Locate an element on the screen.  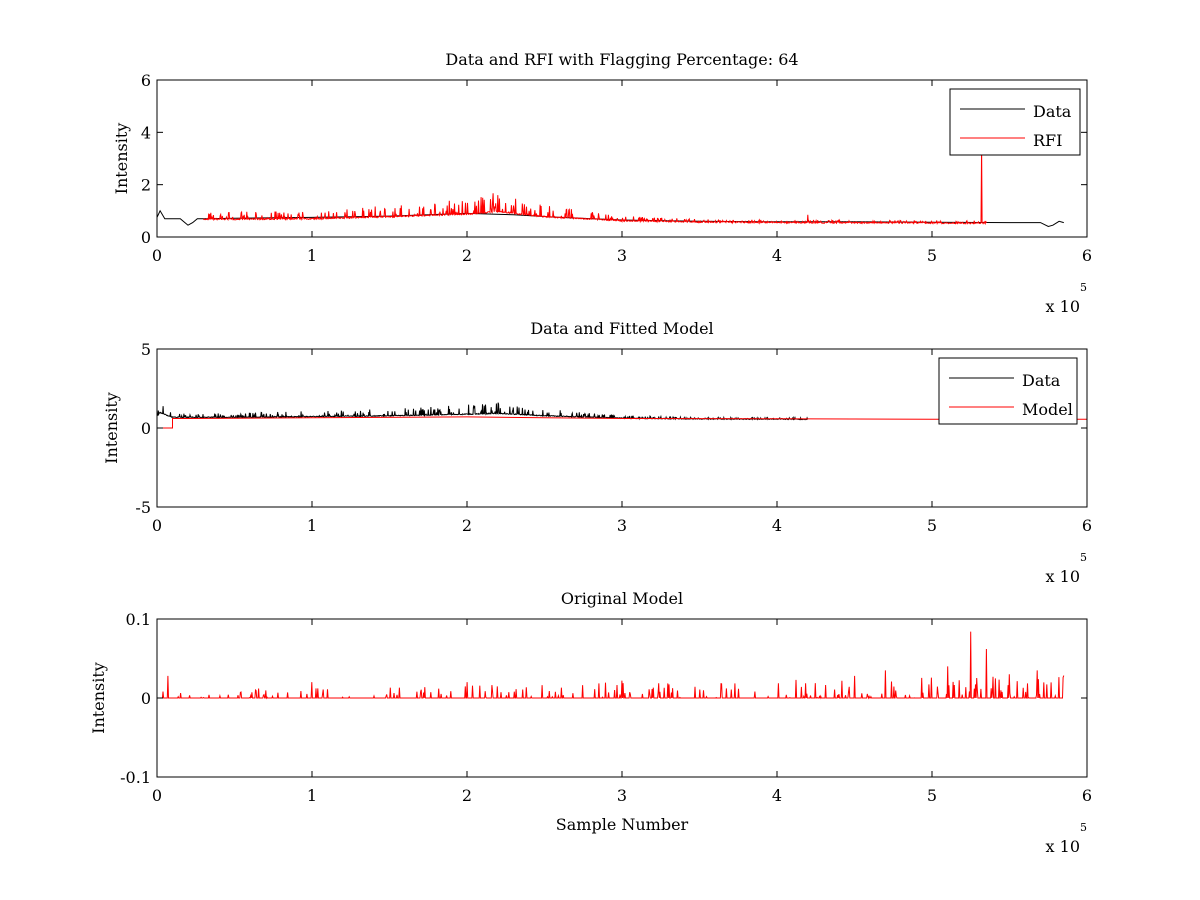
y-tick-label: -0.1 is located at coordinates (135, 777).